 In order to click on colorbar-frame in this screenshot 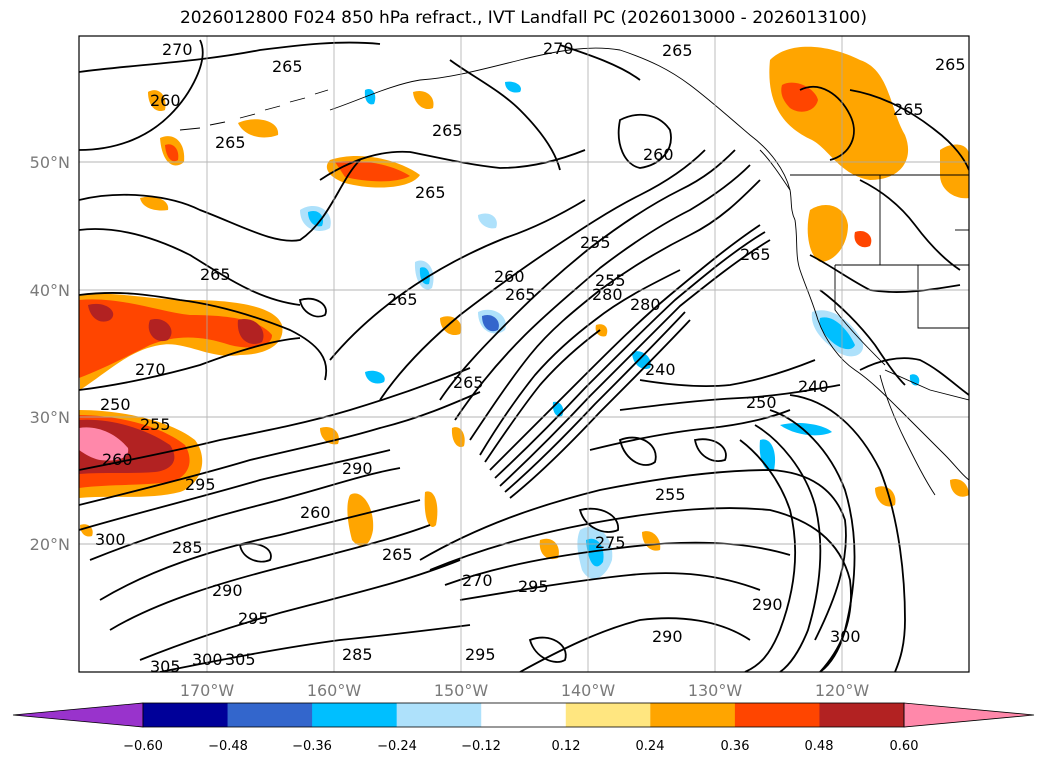, I will do `click(523, 715)`.